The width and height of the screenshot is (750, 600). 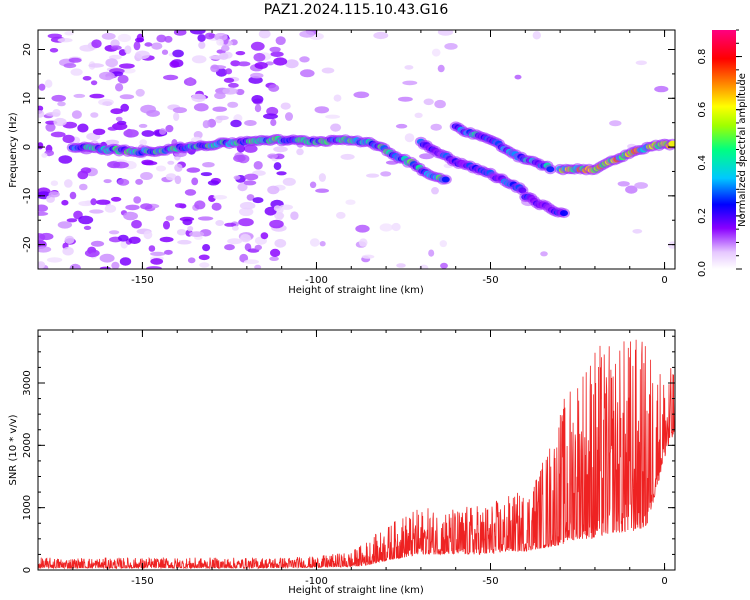 What do you see at coordinates (27, 507) in the screenshot?
I see `y-tick-label: 1000` at bounding box center [27, 507].